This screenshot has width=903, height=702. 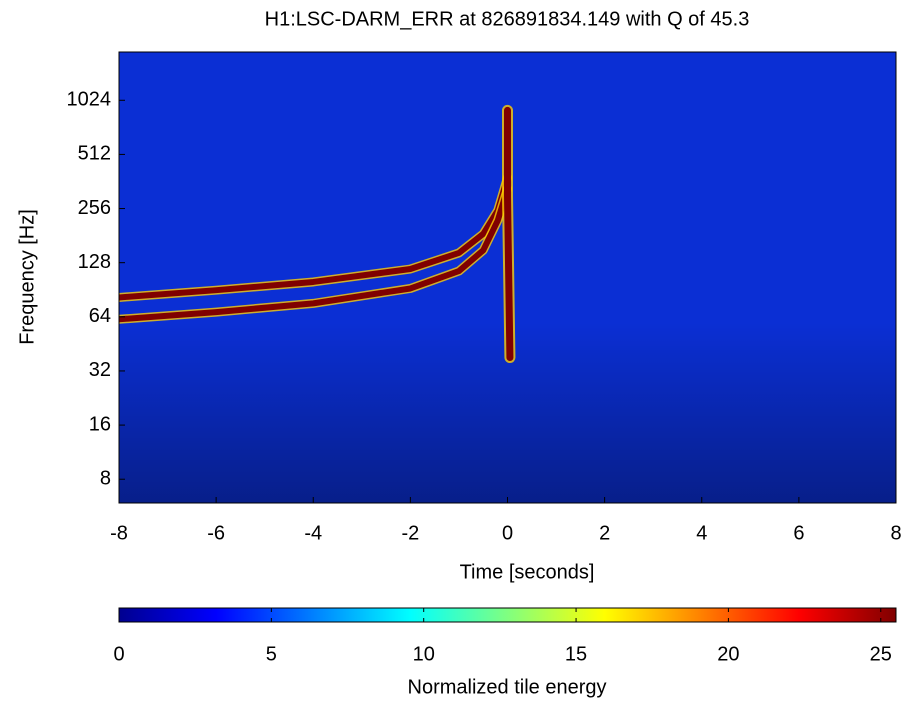 What do you see at coordinates (798, 533) in the screenshot?
I see `x-tick-label: 6` at bounding box center [798, 533].